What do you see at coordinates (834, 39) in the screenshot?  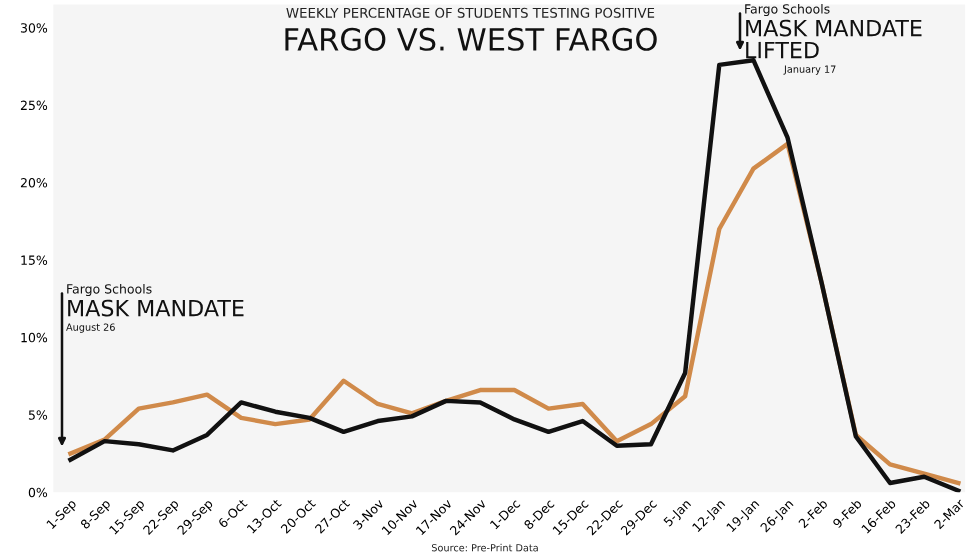 I see `annotation: MASK MANDATE LIFTED` at bounding box center [834, 39].